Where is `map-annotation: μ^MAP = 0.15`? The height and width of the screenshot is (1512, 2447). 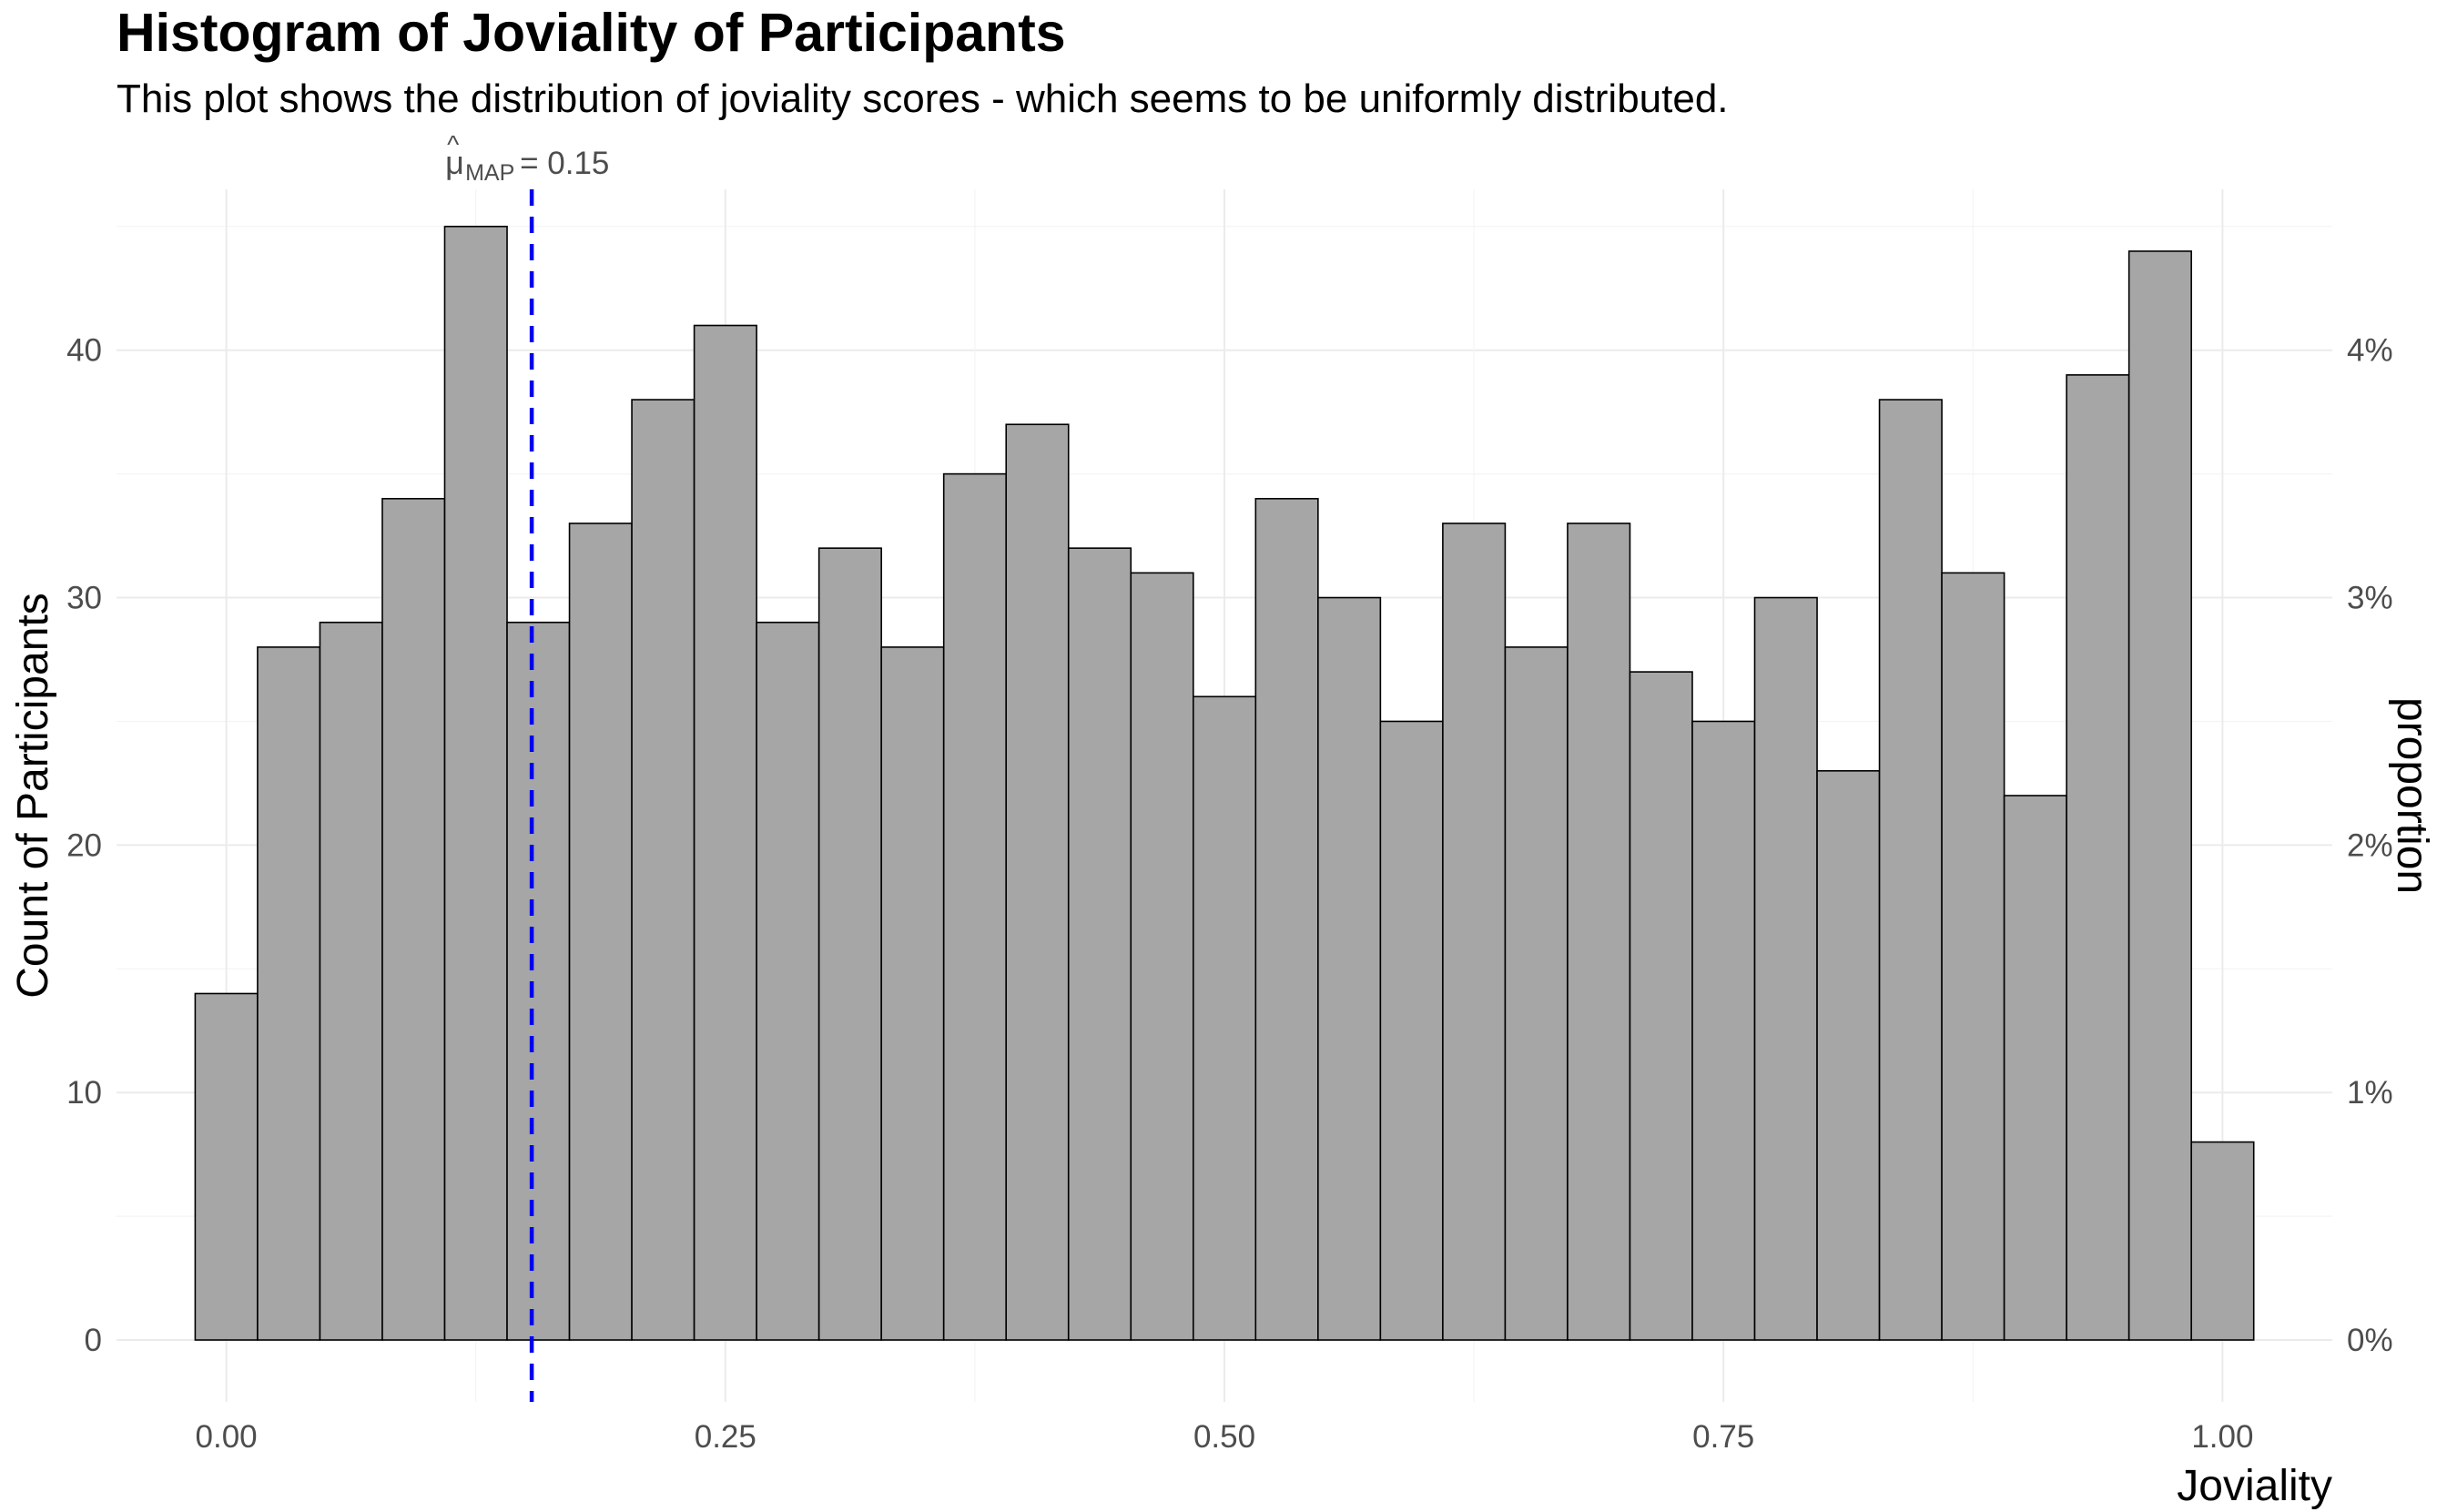
map-annotation: μ^MAP = 0.15 is located at coordinates (527, 766).